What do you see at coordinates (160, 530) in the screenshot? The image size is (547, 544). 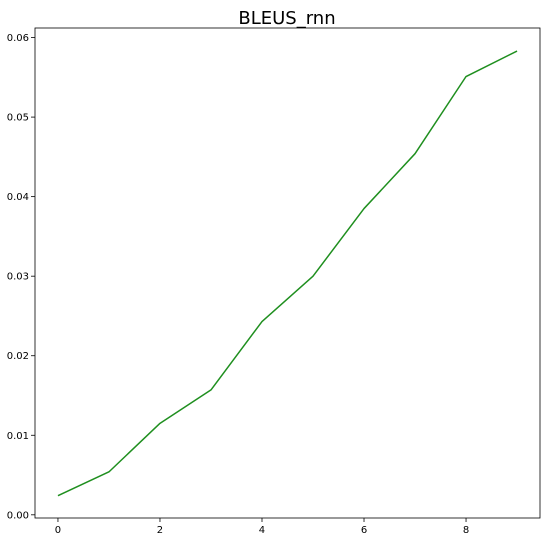 I see `x-tick-label: 2` at bounding box center [160, 530].